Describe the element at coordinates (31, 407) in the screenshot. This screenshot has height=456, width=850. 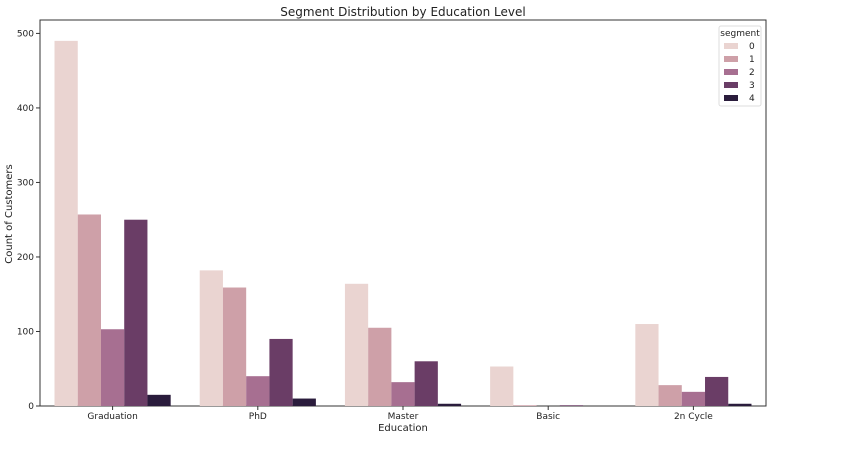
I see `y-tick-label: 0` at that location.